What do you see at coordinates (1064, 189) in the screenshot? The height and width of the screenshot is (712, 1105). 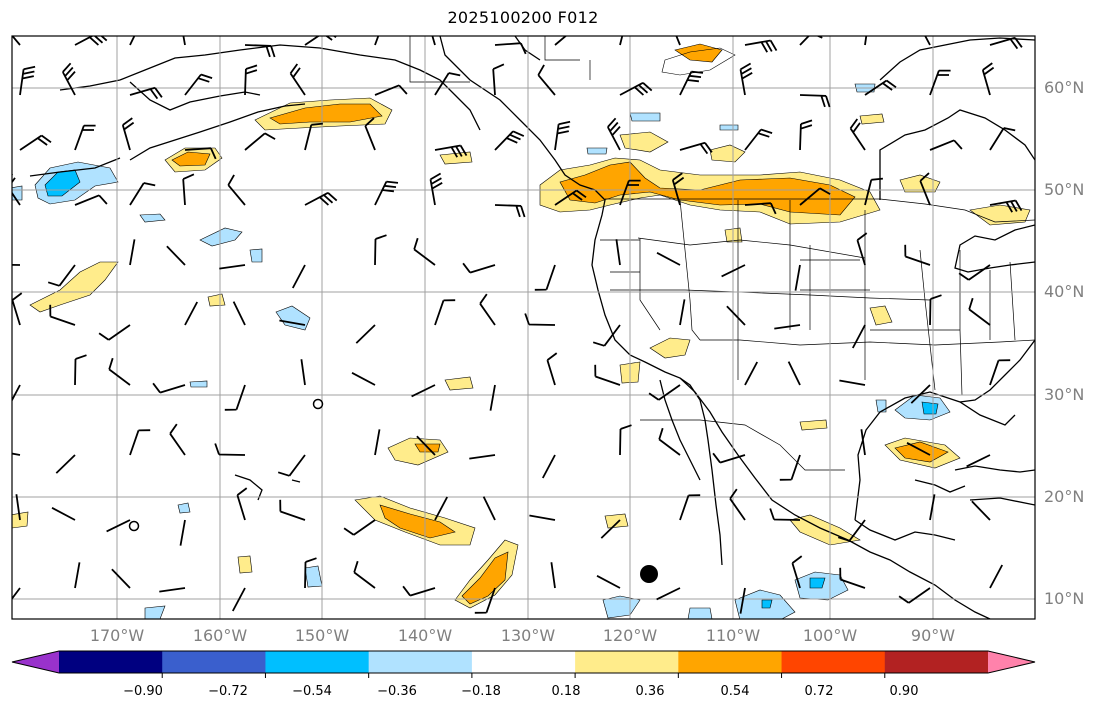 I see `lat-label: 50°N` at bounding box center [1064, 189].